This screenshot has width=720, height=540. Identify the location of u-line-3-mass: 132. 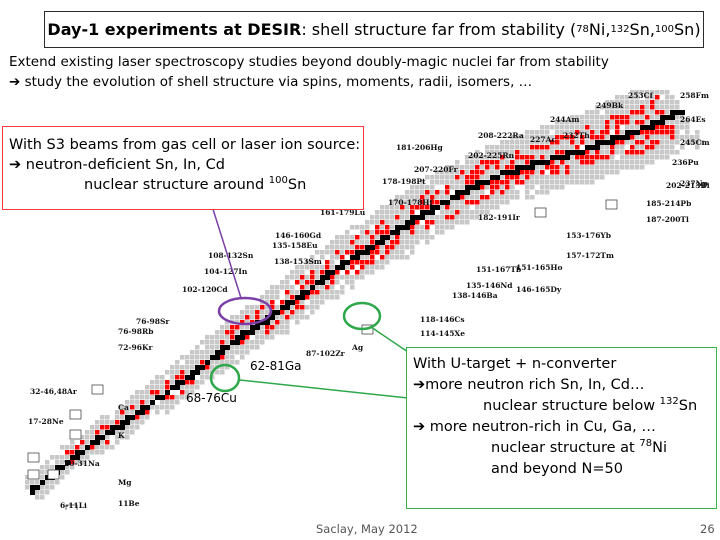
(669, 402).